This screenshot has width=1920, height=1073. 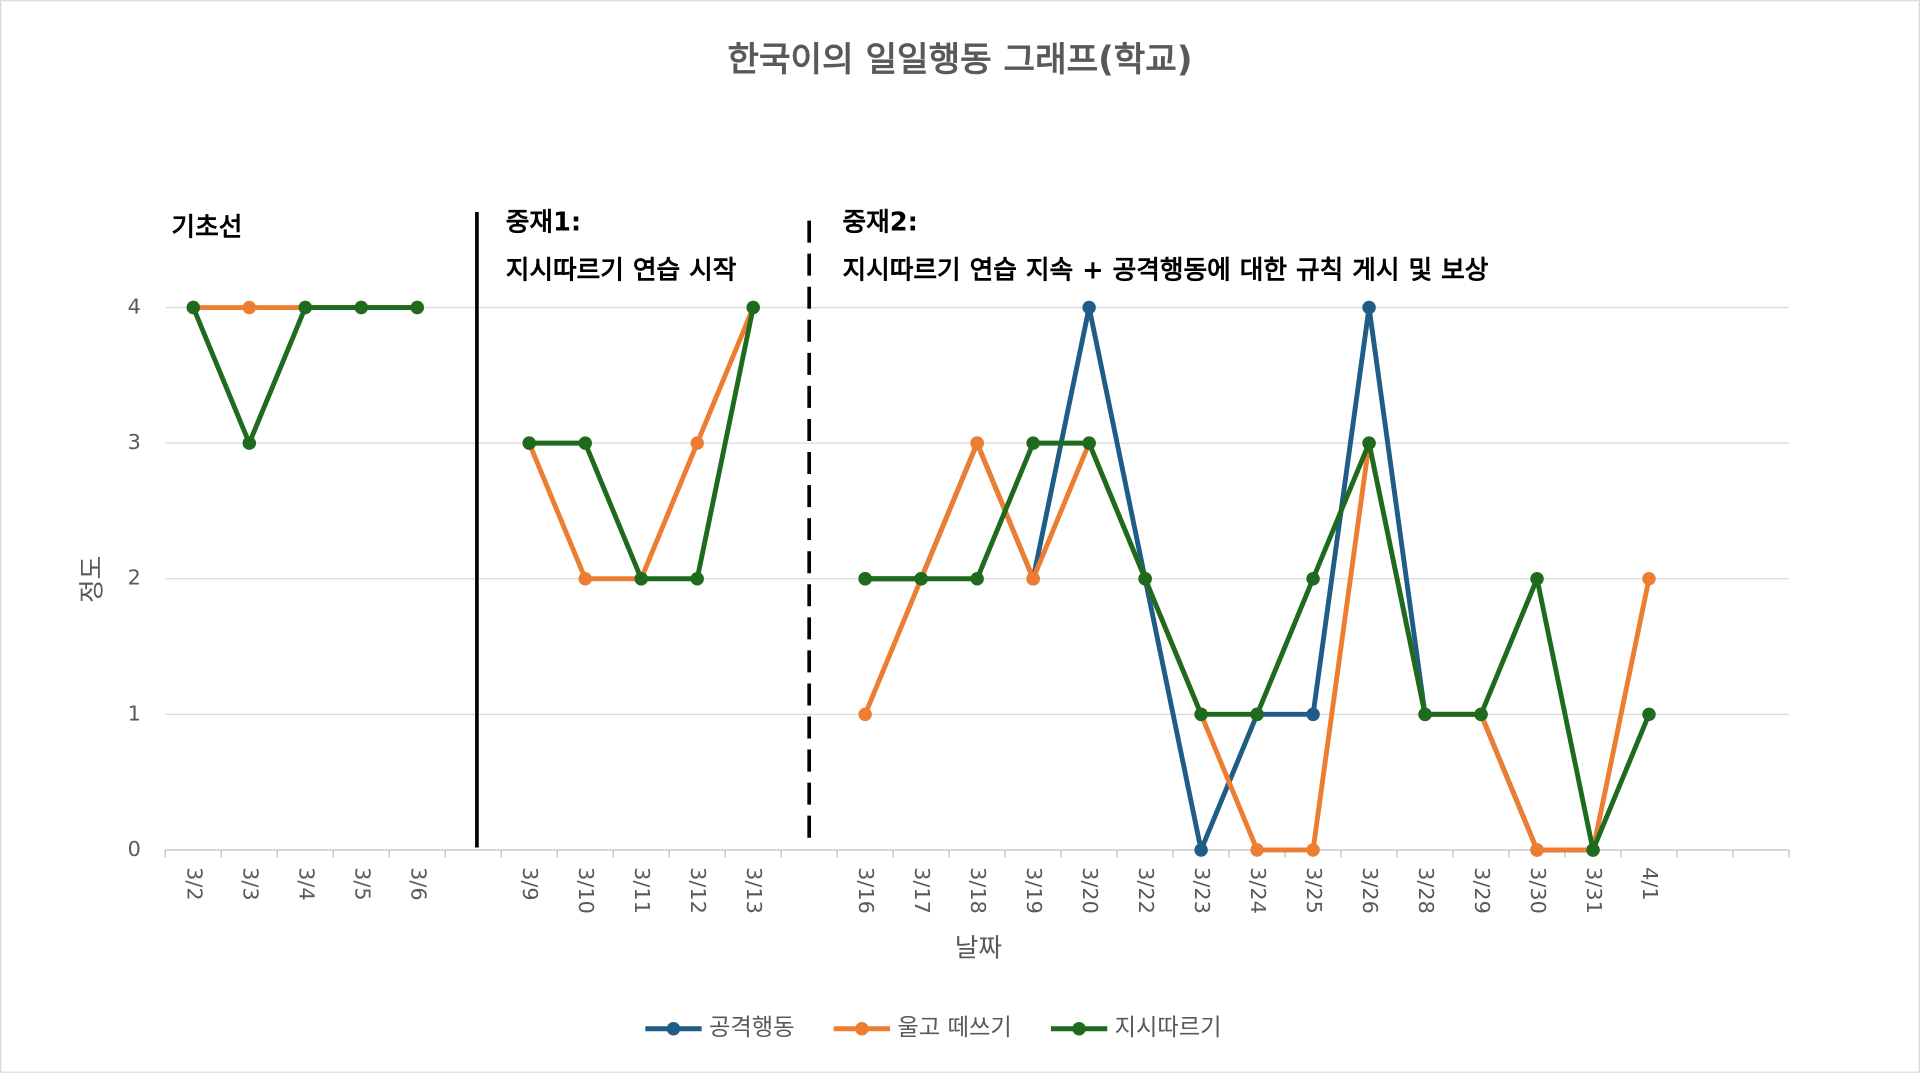 What do you see at coordinates (134, 442) in the screenshot?
I see `y-tick-label: 3` at bounding box center [134, 442].